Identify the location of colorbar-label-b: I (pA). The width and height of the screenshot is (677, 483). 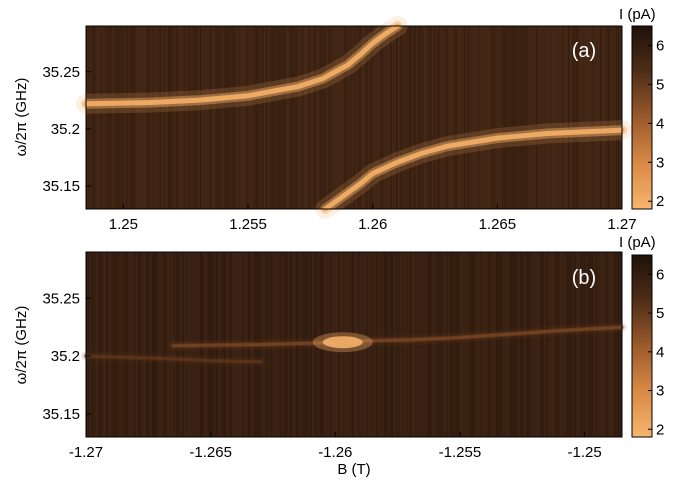
(637, 242).